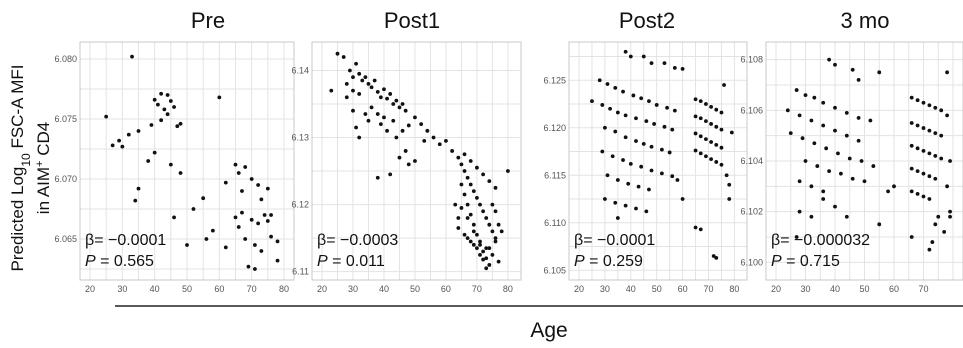 The width and height of the screenshot is (963, 348). What do you see at coordinates (608, 261) in the screenshot?
I see `p-value-annotation: P = 0.259` at bounding box center [608, 261].